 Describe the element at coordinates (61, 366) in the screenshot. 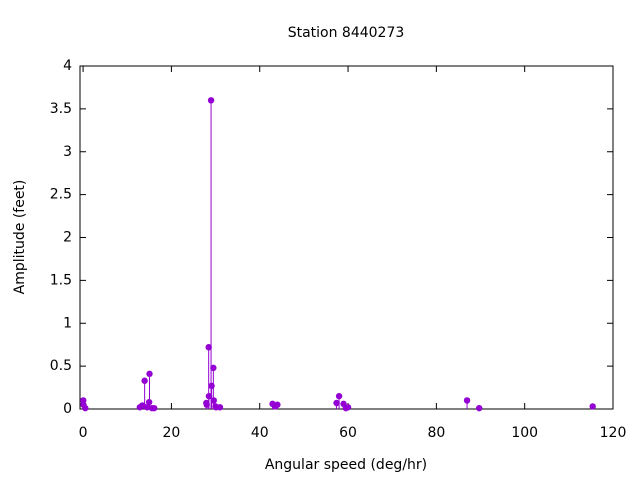

I see `y-tick-label: 0.5` at that location.